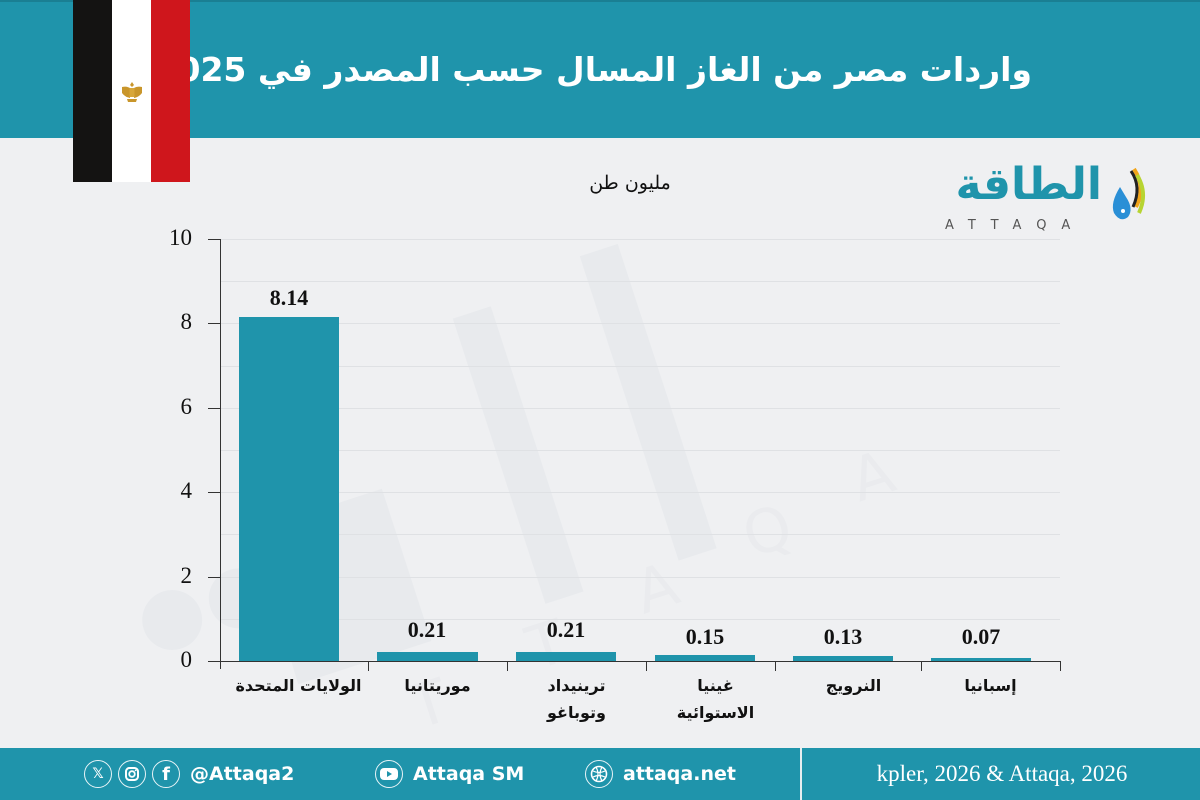 The height and width of the screenshot is (800, 1200). I want to click on bar-spain, so click(981, 659).